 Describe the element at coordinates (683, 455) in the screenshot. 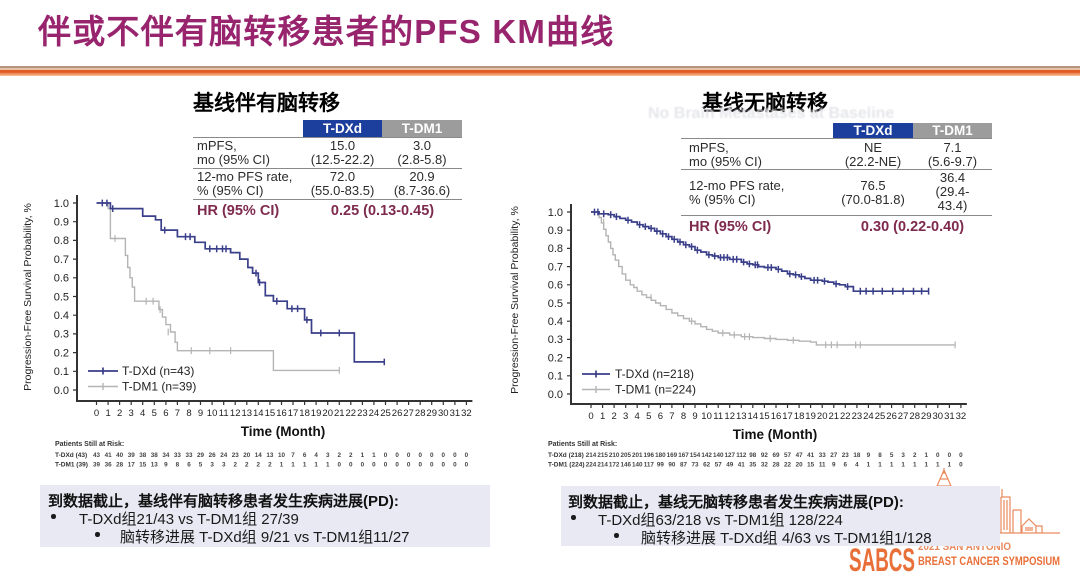

I see `svg-text: 167` at that location.